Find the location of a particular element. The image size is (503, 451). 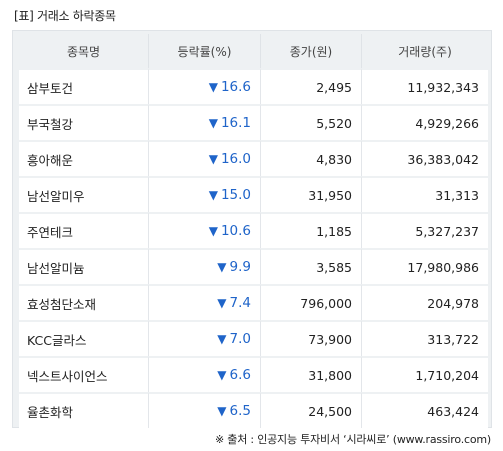

stock-name: 남선알미우 is located at coordinates (83, 194).